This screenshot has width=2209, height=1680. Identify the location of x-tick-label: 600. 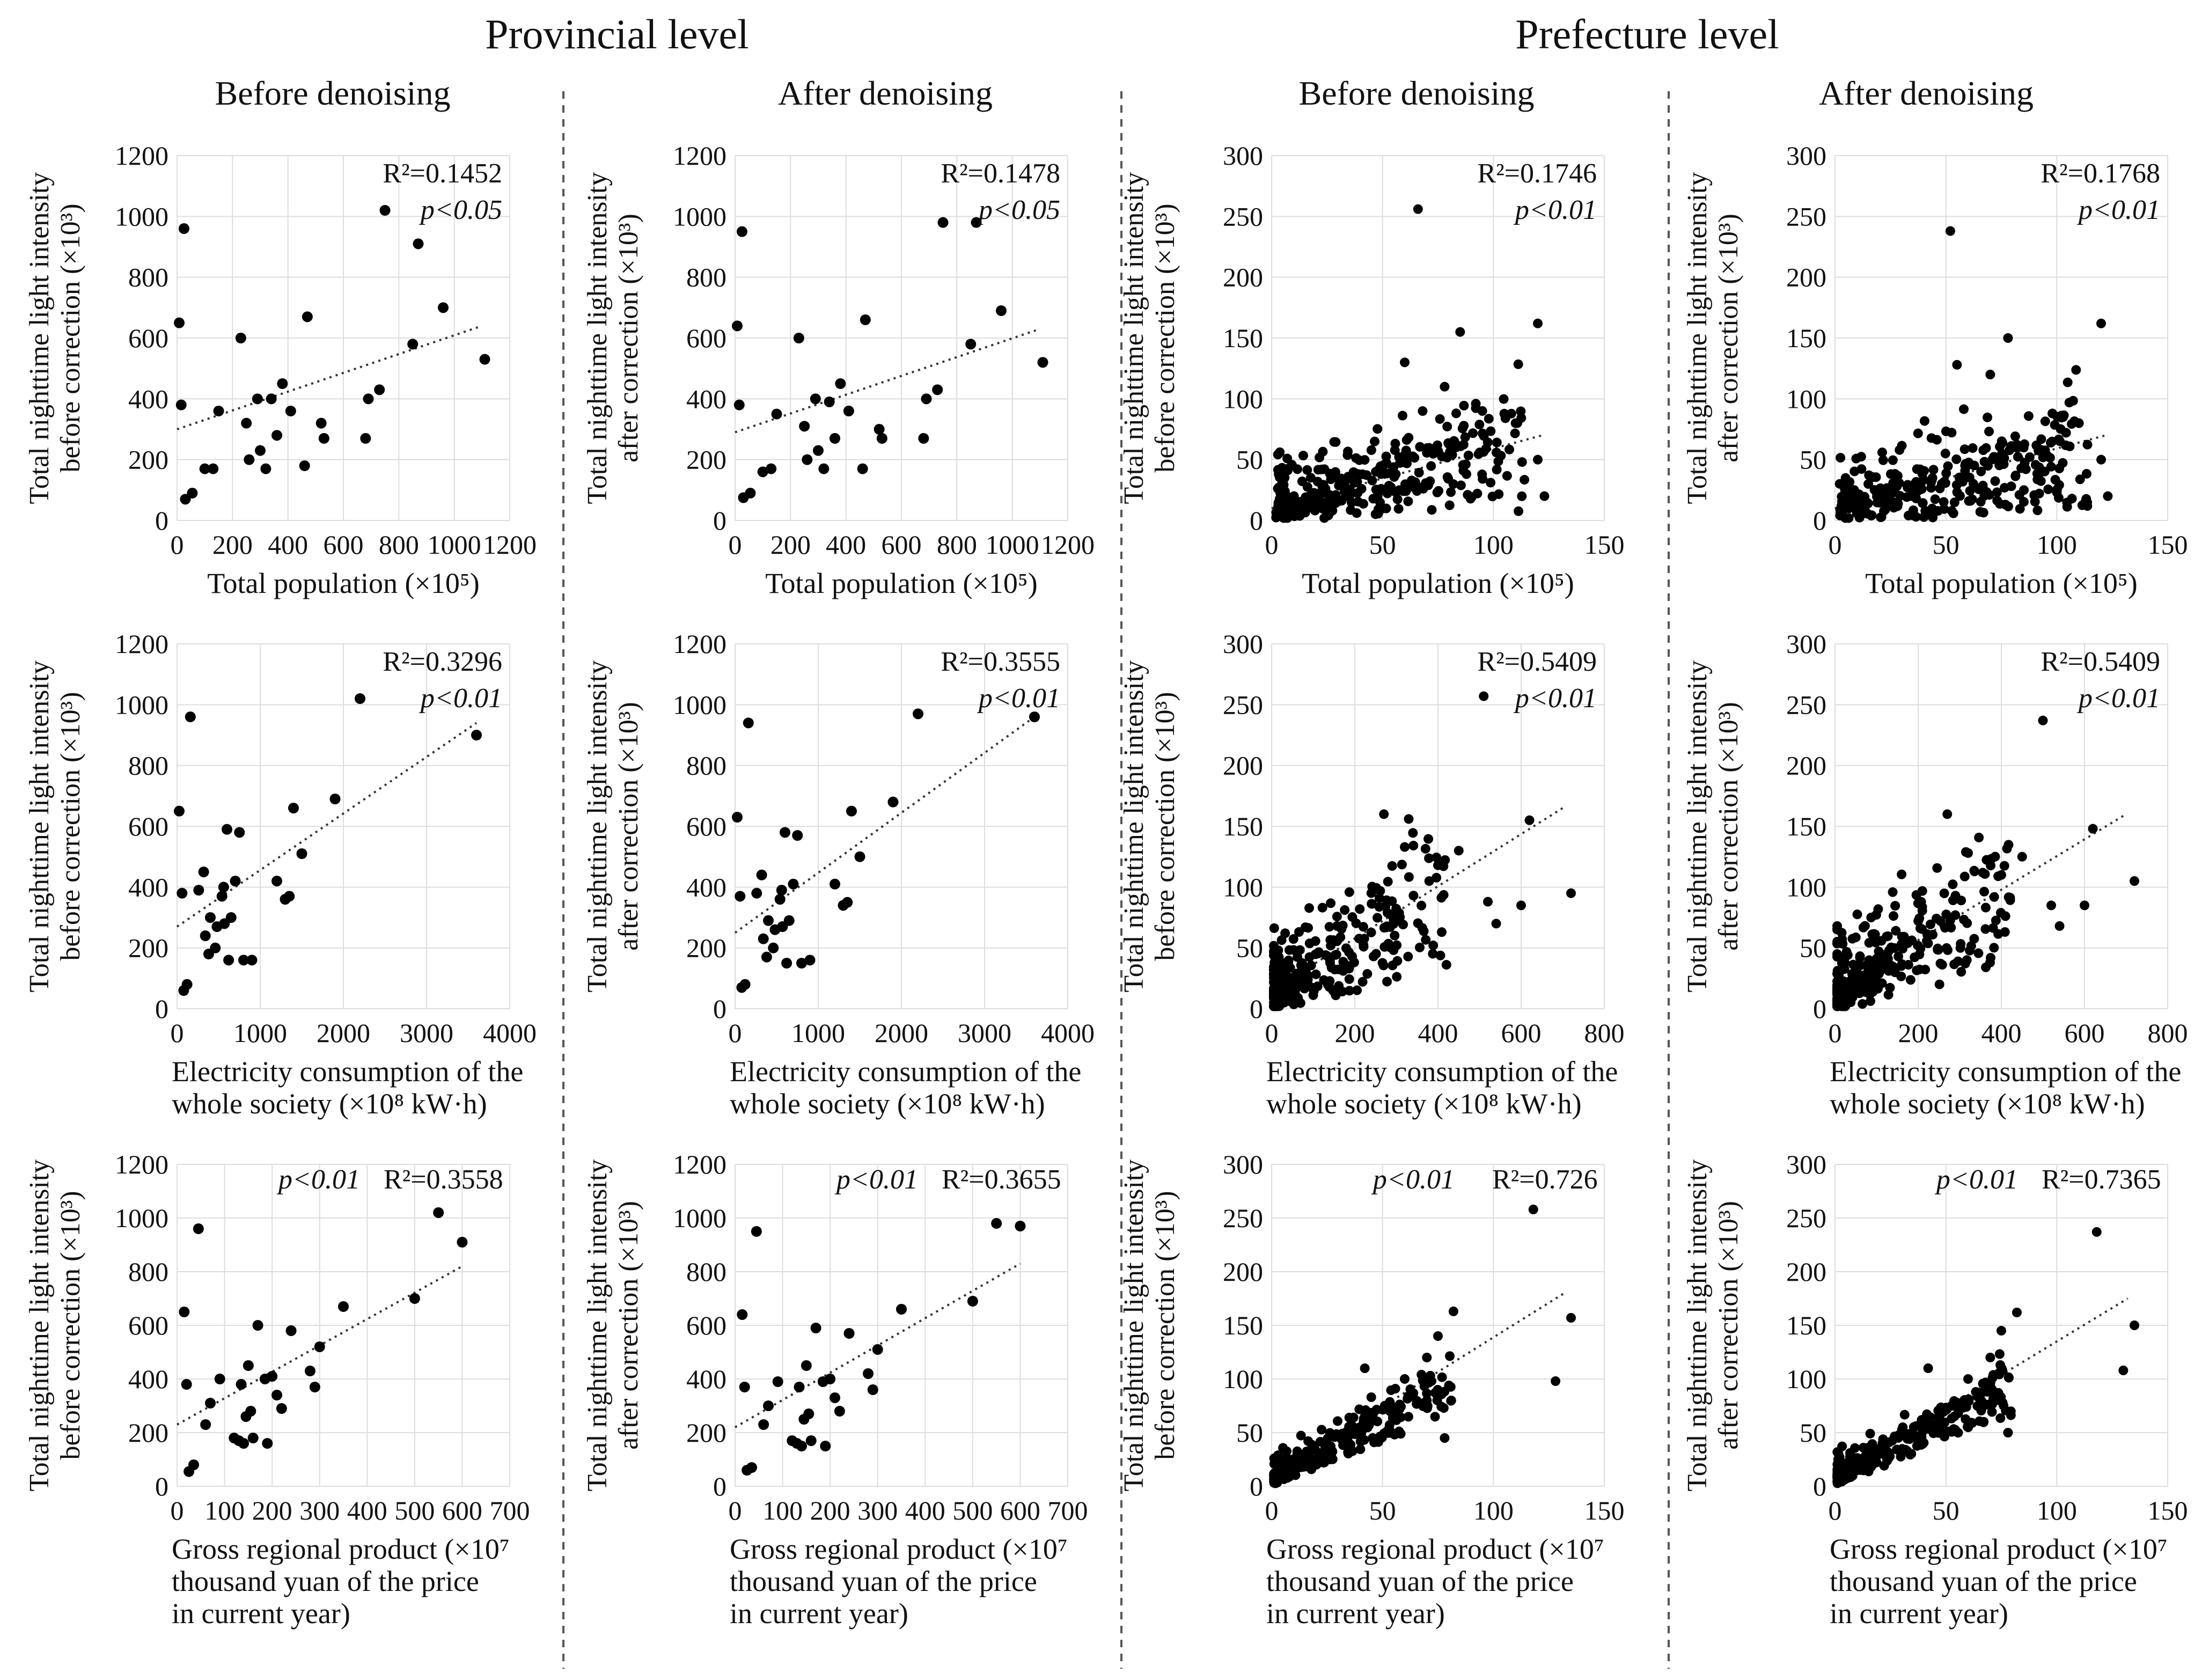
(1522, 1033).